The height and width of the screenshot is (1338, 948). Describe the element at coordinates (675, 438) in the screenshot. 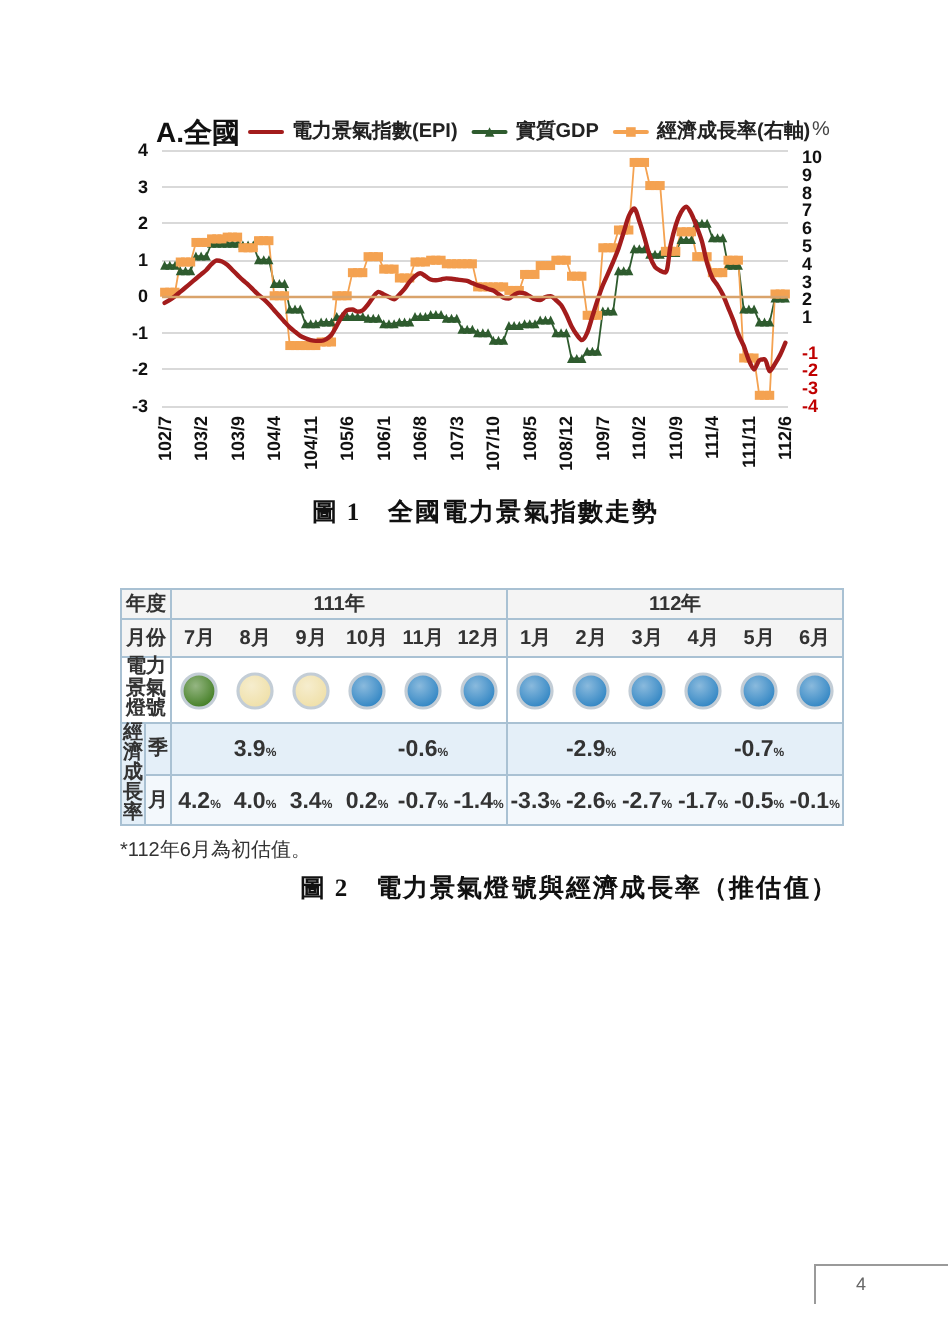

I see `x-tick-label: 110/9` at that location.